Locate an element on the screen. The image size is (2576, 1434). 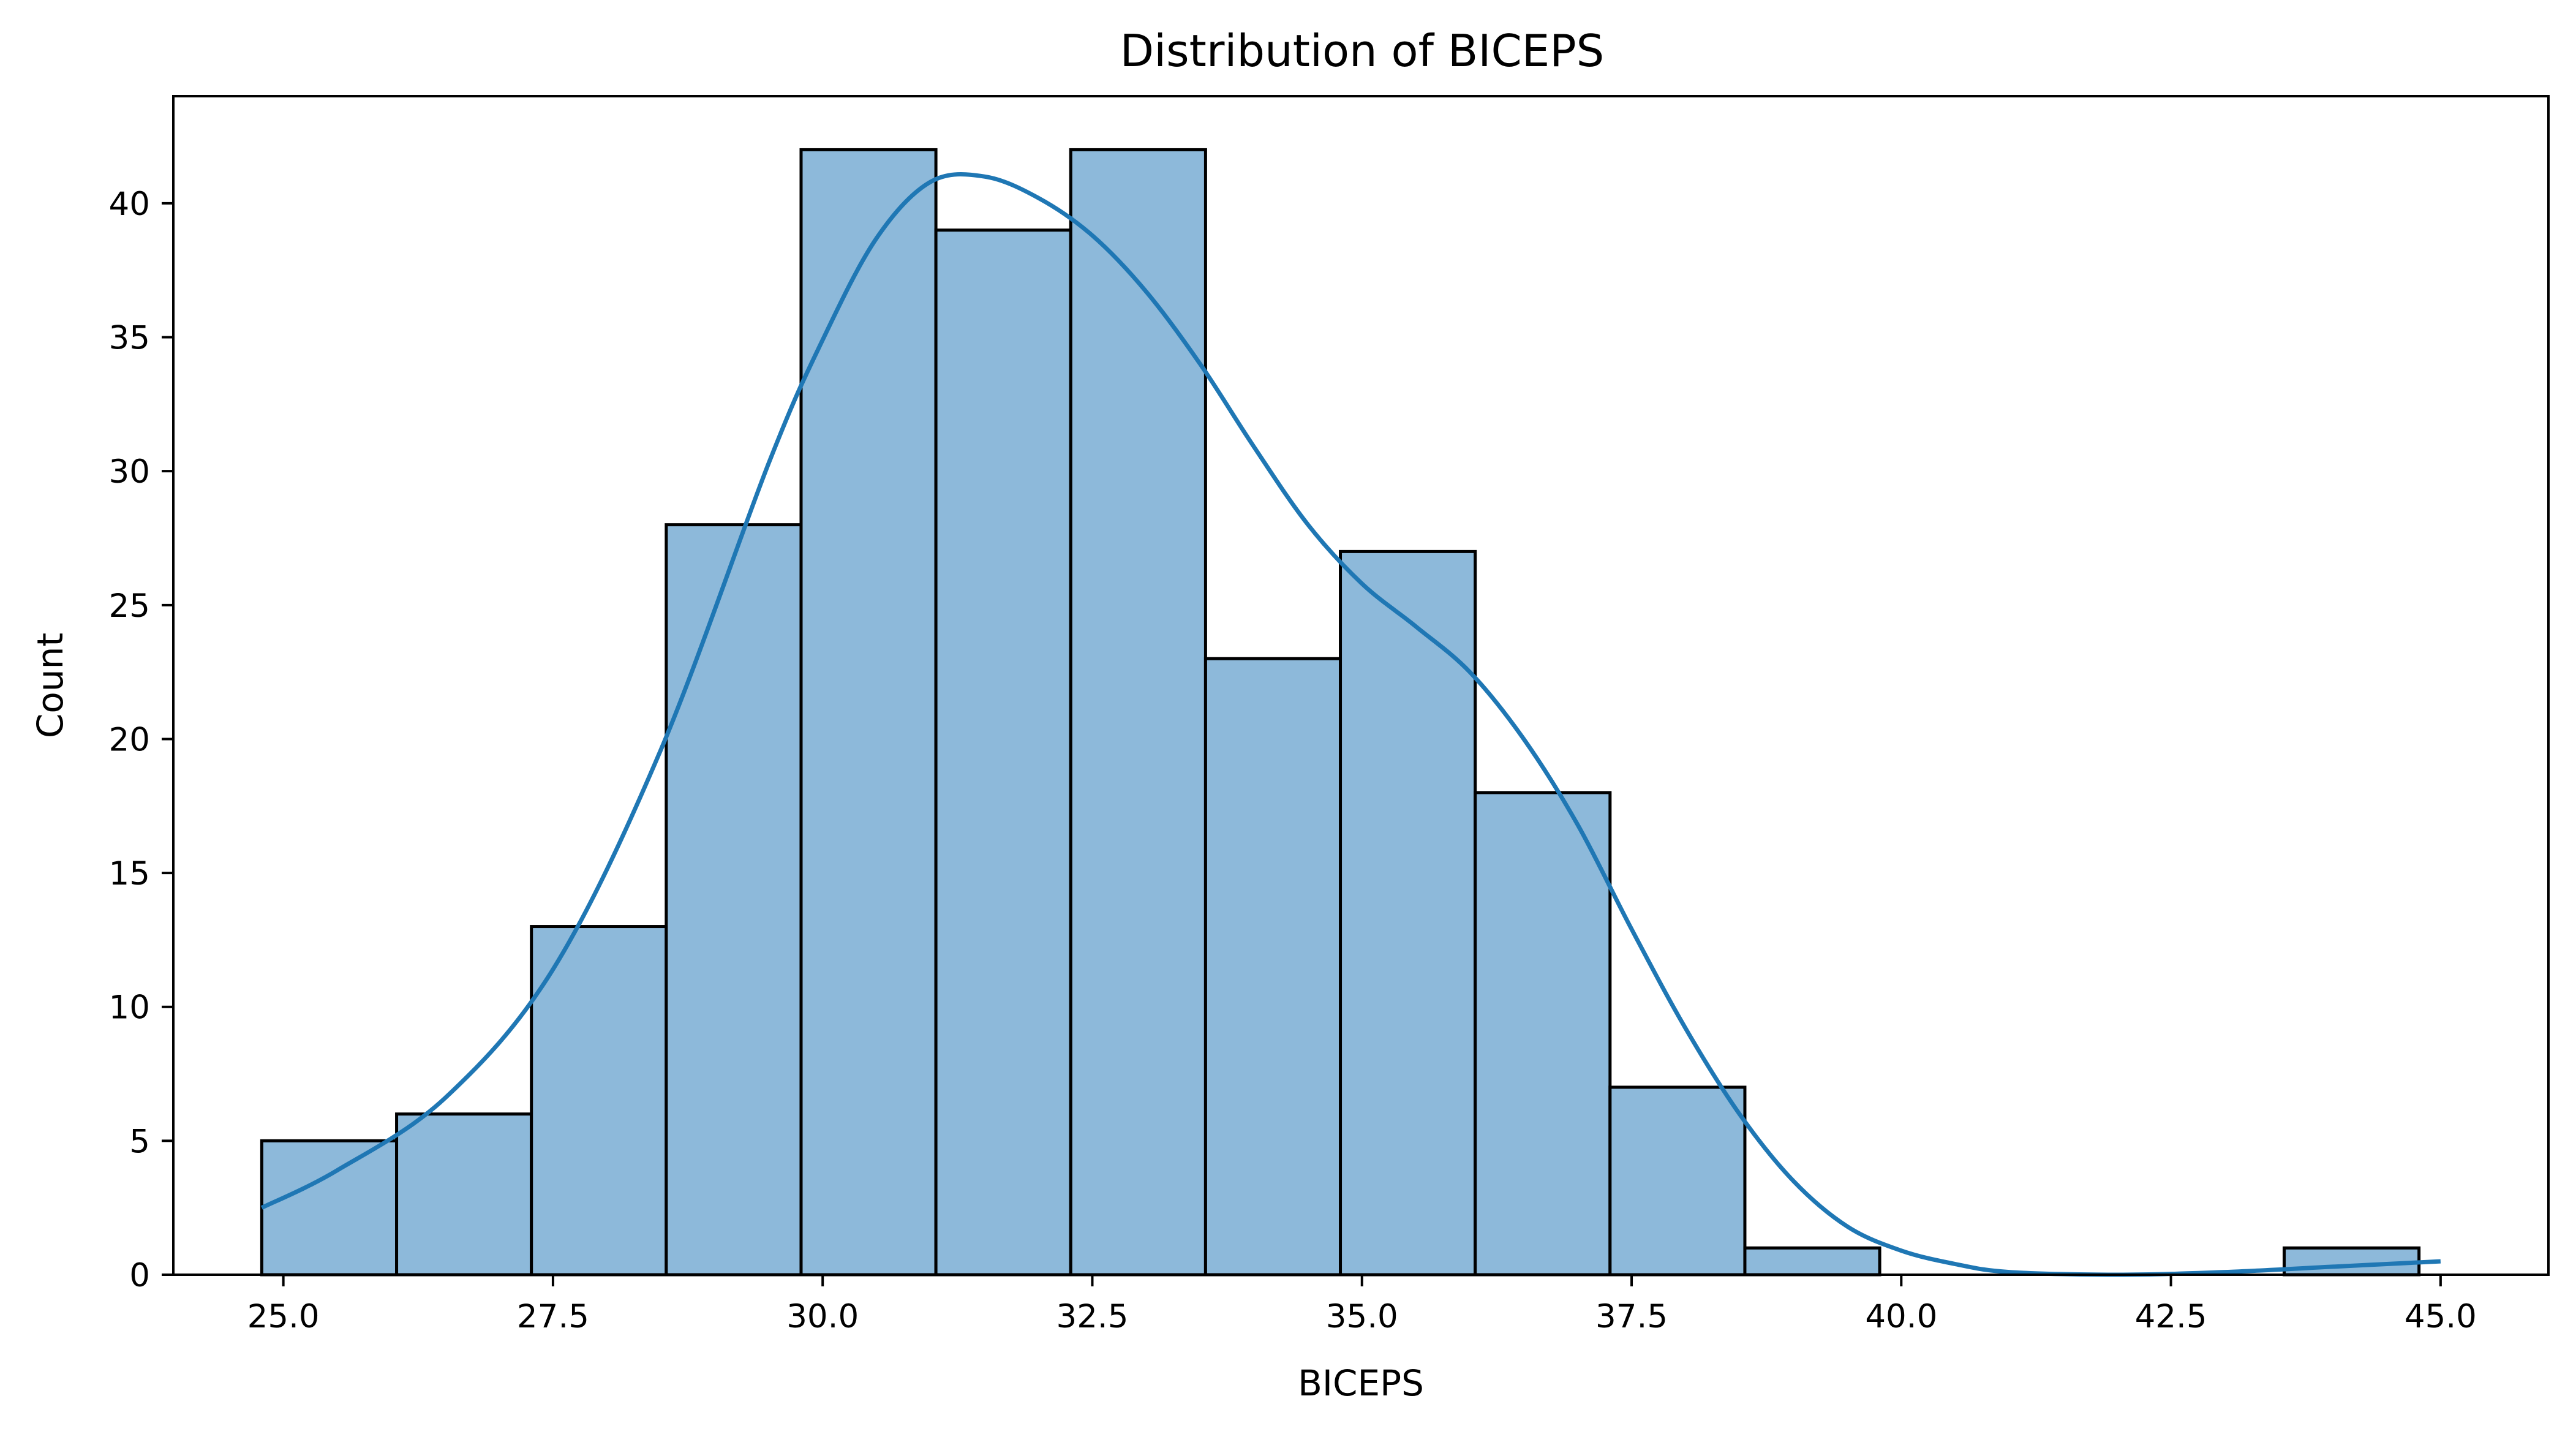
x-tick-label: 45.0 is located at coordinates (2441, 1317).